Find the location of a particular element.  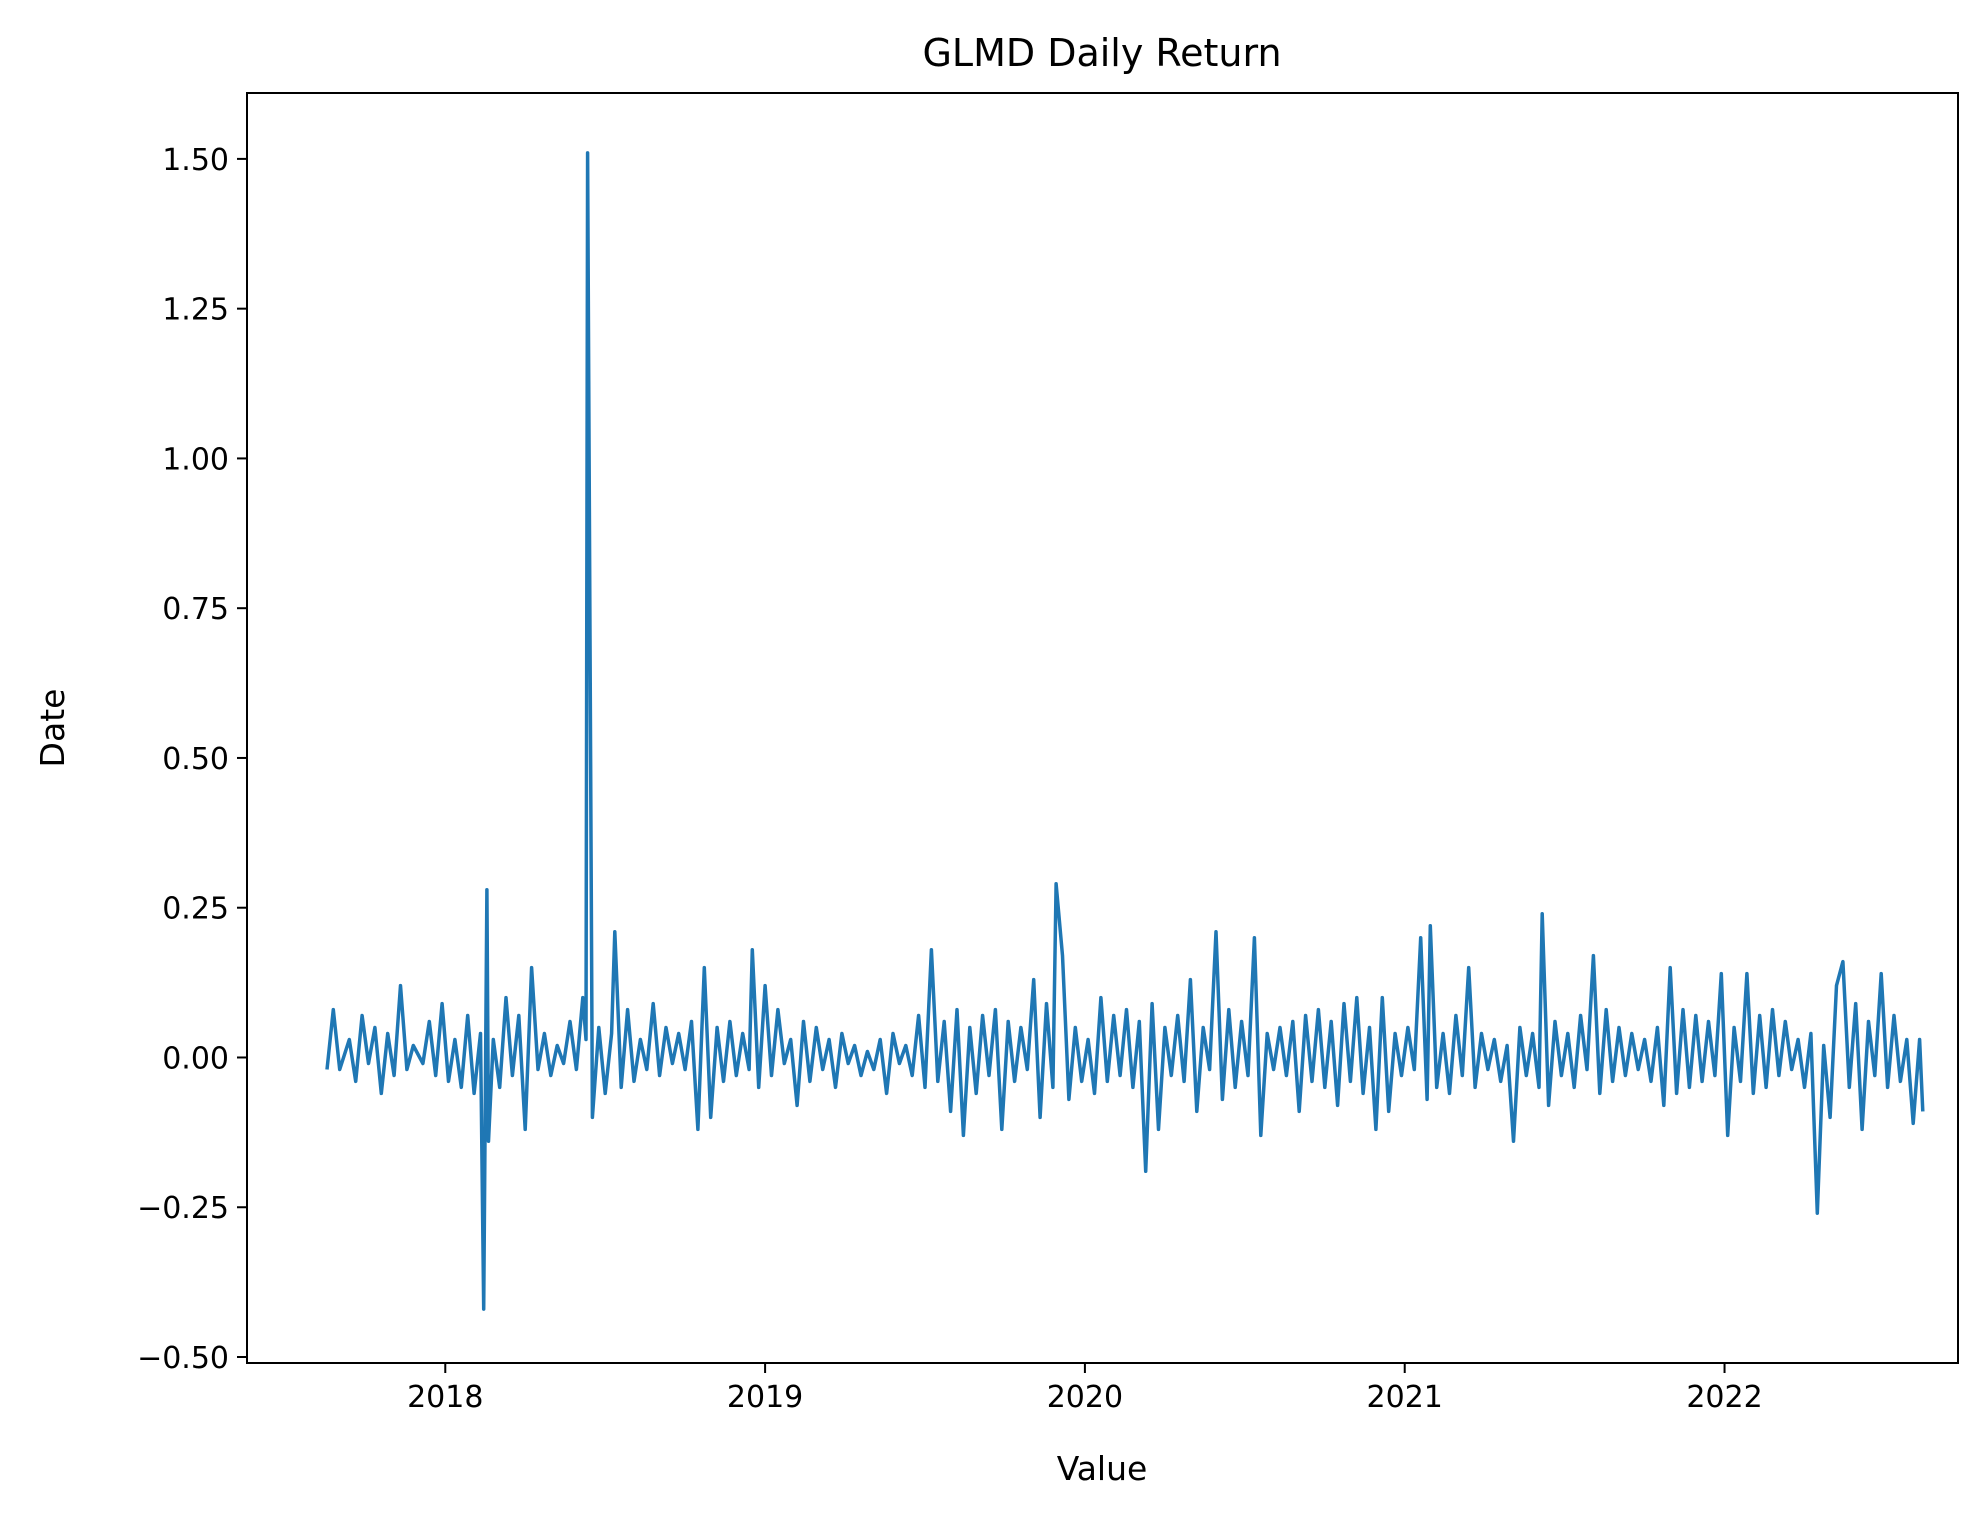

x-axis-label: Value is located at coordinates (1102, 1468).